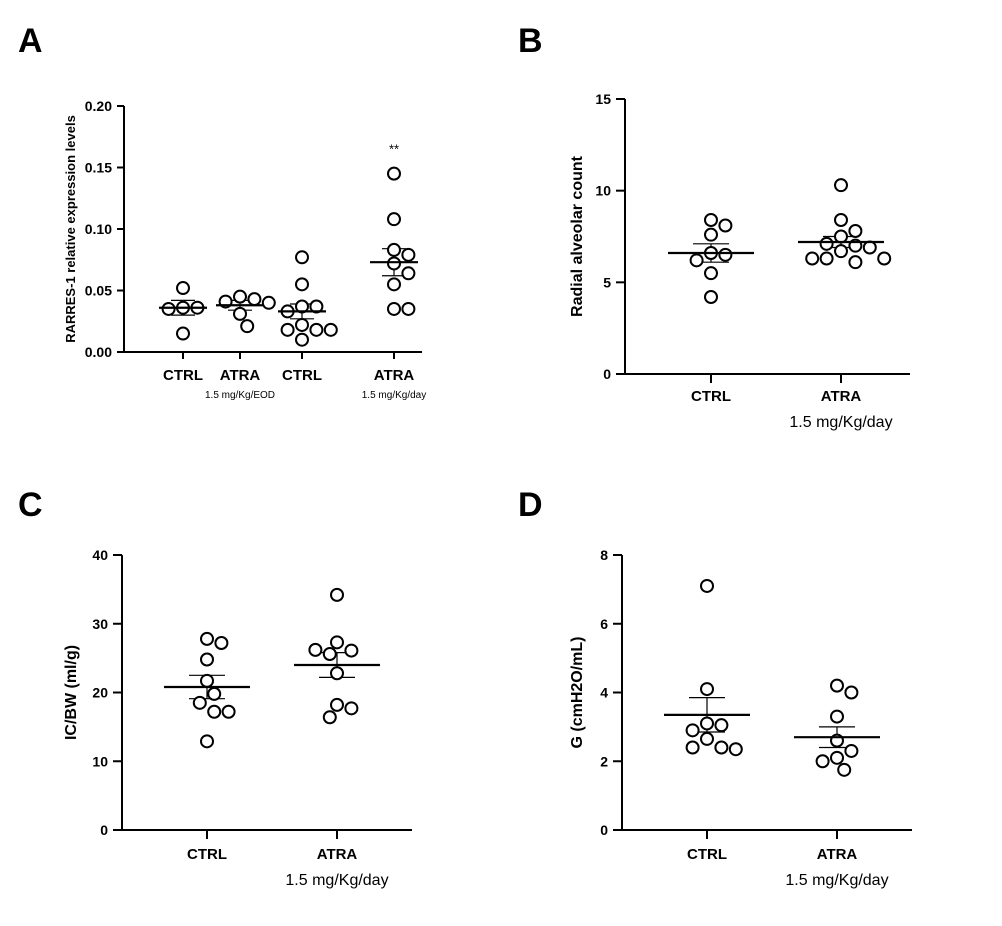  What do you see at coordinates (100, 693) in the screenshot?
I see `y-tick-label: 20` at bounding box center [100, 693].